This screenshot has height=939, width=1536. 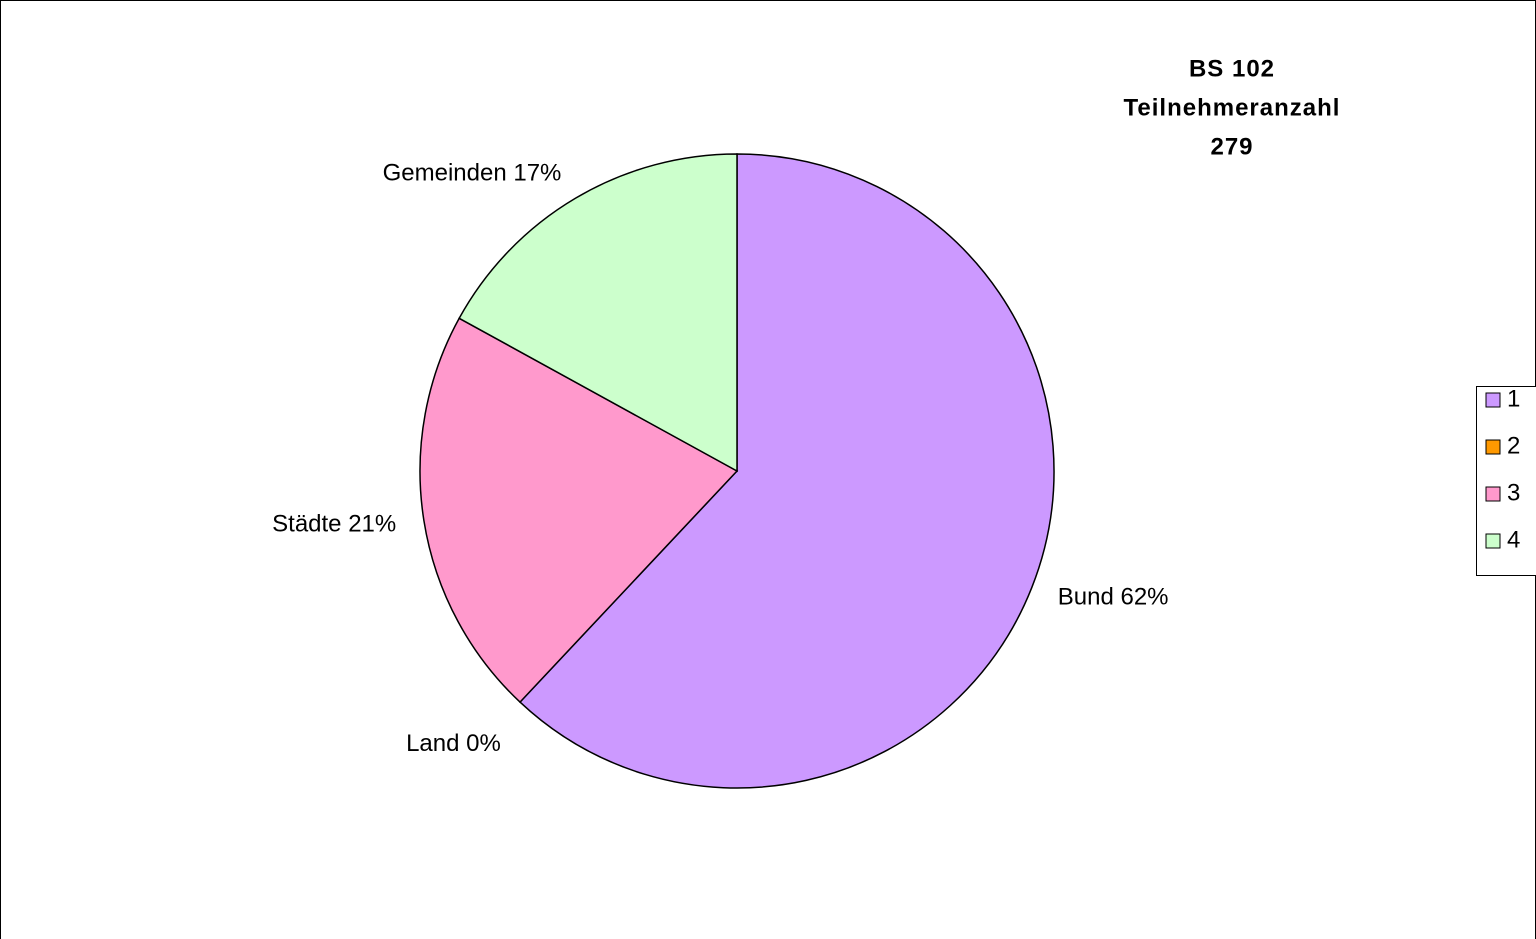 What do you see at coordinates (453, 743) in the screenshot?
I see `data-label: Land 0%` at bounding box center [453, 743].